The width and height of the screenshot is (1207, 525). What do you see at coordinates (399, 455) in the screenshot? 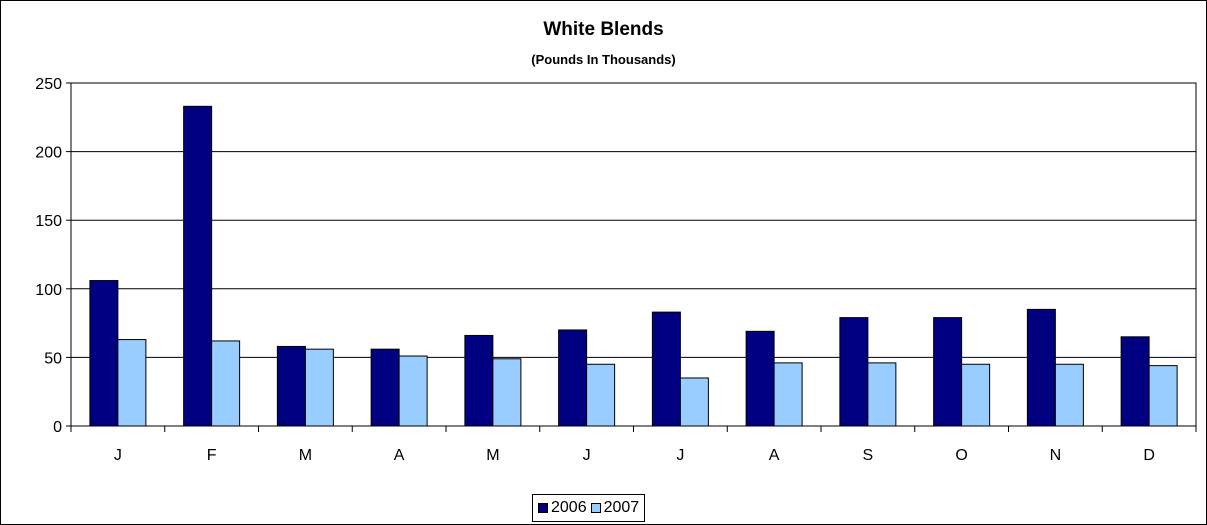
I see `x-tick-label-3: A` at bounding box center [399, 455].